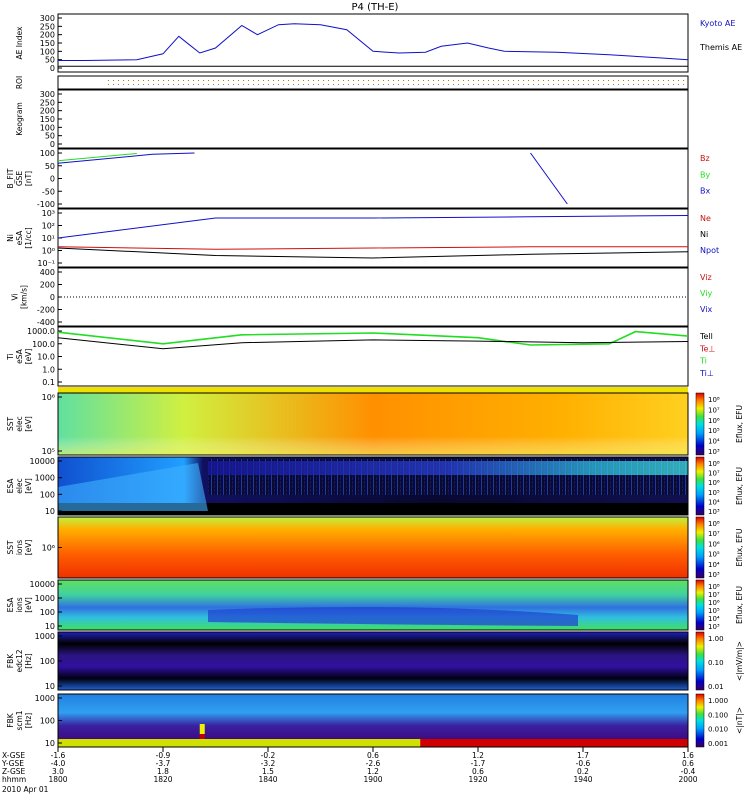 The image size is (750, 800). I want to click on spectrogram-fbk_b, so click(373, 720).